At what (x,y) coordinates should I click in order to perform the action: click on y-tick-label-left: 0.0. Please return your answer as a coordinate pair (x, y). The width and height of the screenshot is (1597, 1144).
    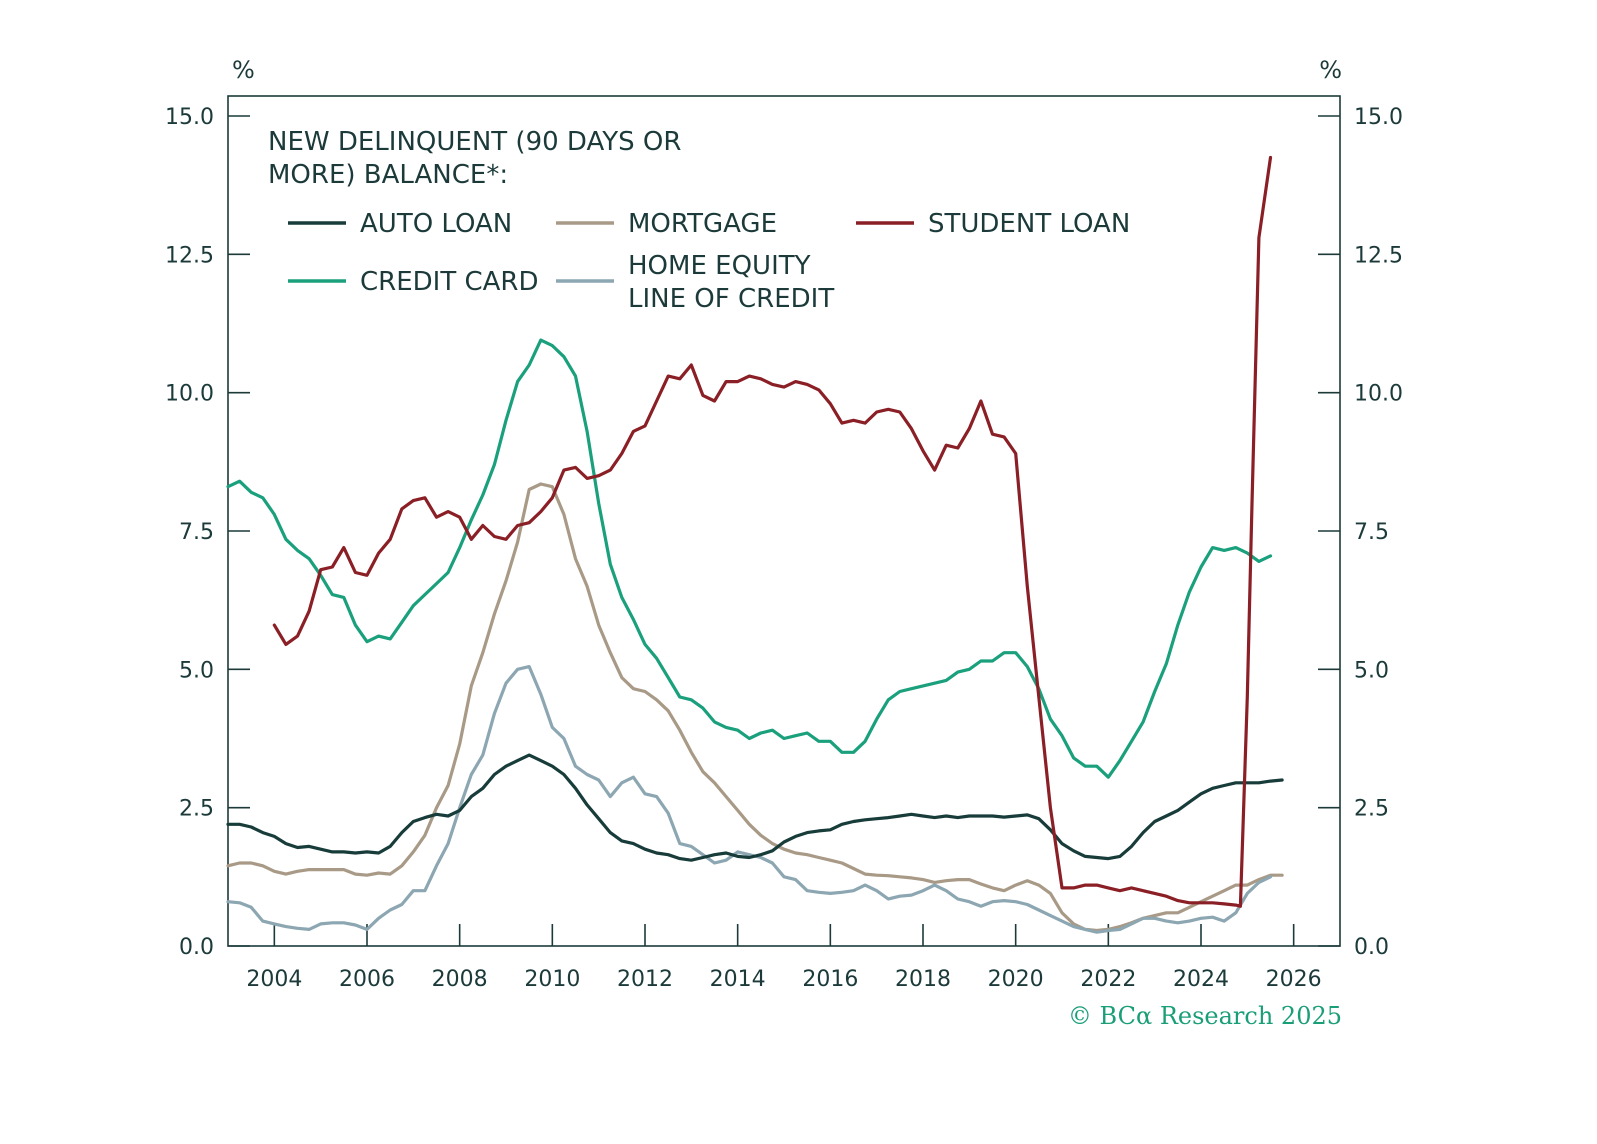
    Looking at the image, I should click on (196, 947).